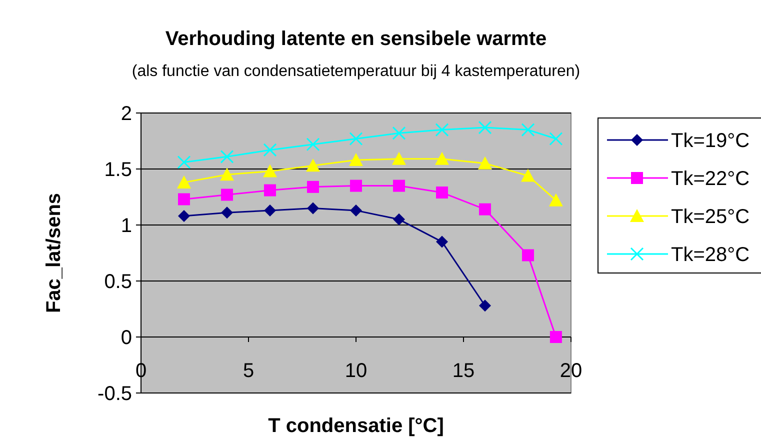  Describe the element at coordinates (126, 338) in the screenshot. I see `y-tick-label: 0` at that location.